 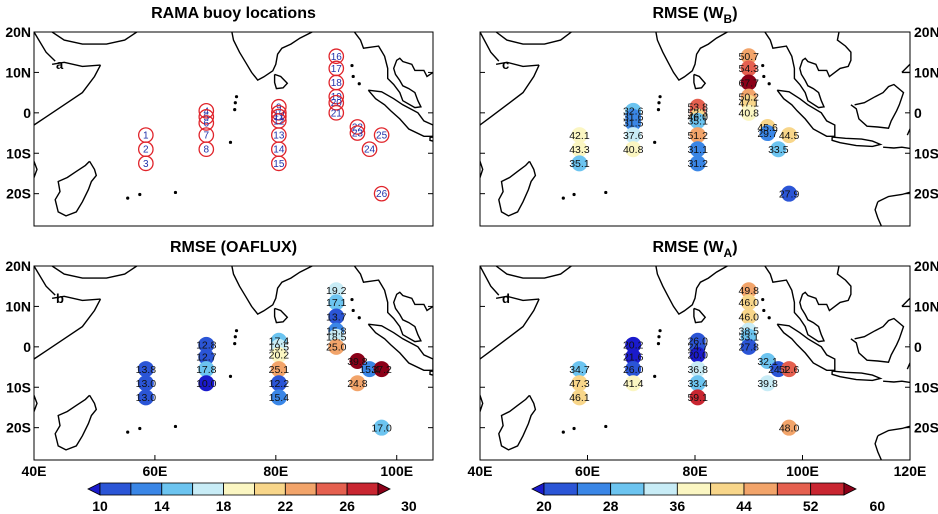 What do you see at coordinates (695, 471) in the screenshot?
I see `lon-tick-label: 80E` at bounding box center [695, 471].